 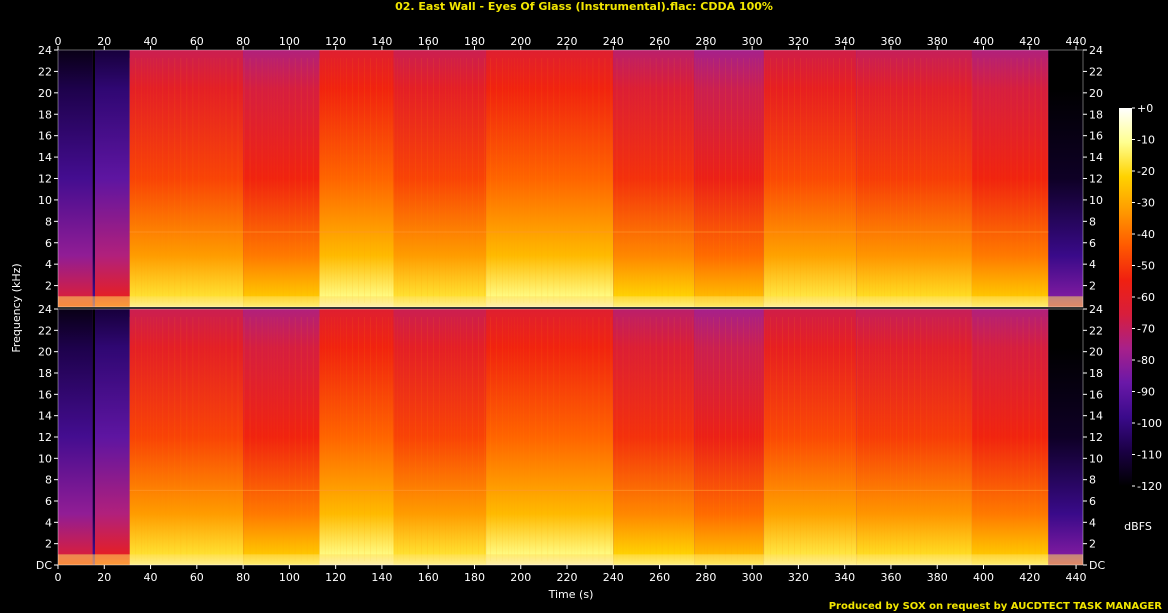 I want to click on colorbar-tick-label: -70, so click(x=1146, y=329).